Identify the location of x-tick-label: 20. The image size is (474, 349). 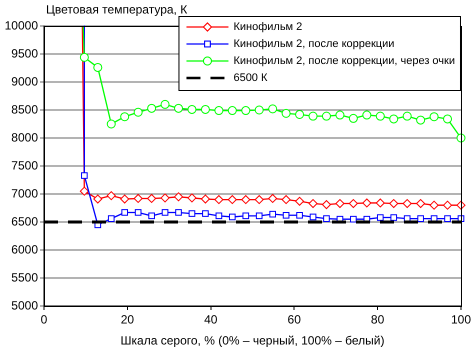
(127, 319).